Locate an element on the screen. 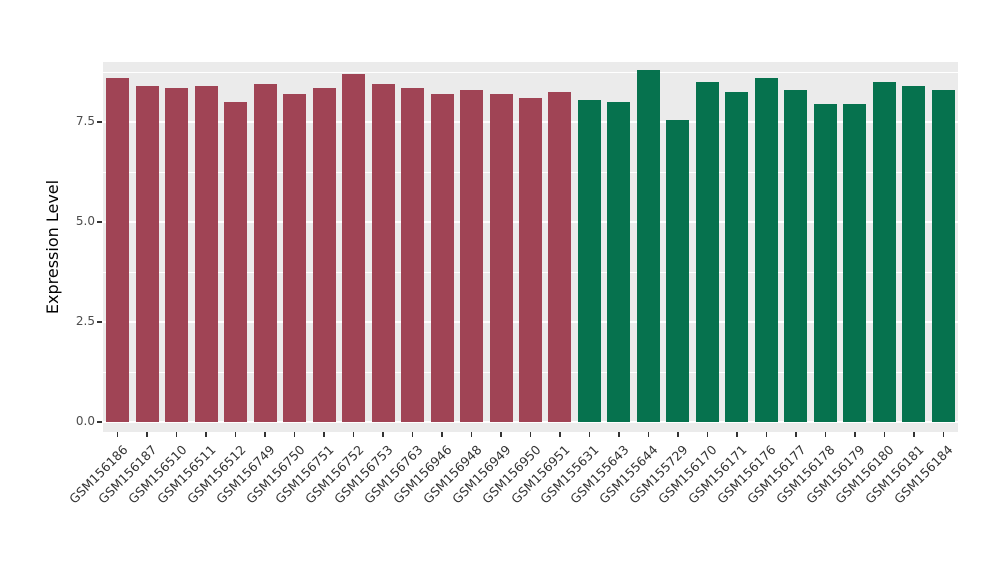  bar-GSM156949 is located at coordinates (501, 258).